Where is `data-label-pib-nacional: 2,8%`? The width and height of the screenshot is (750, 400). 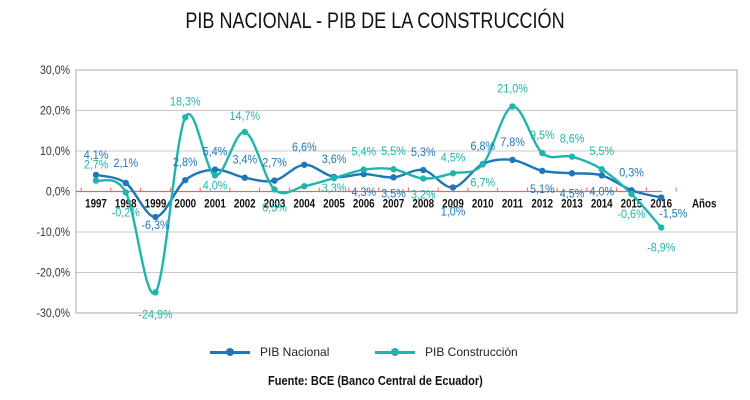
data-label-pib-nacional: 2,8% is located at coordinates (185, 163).